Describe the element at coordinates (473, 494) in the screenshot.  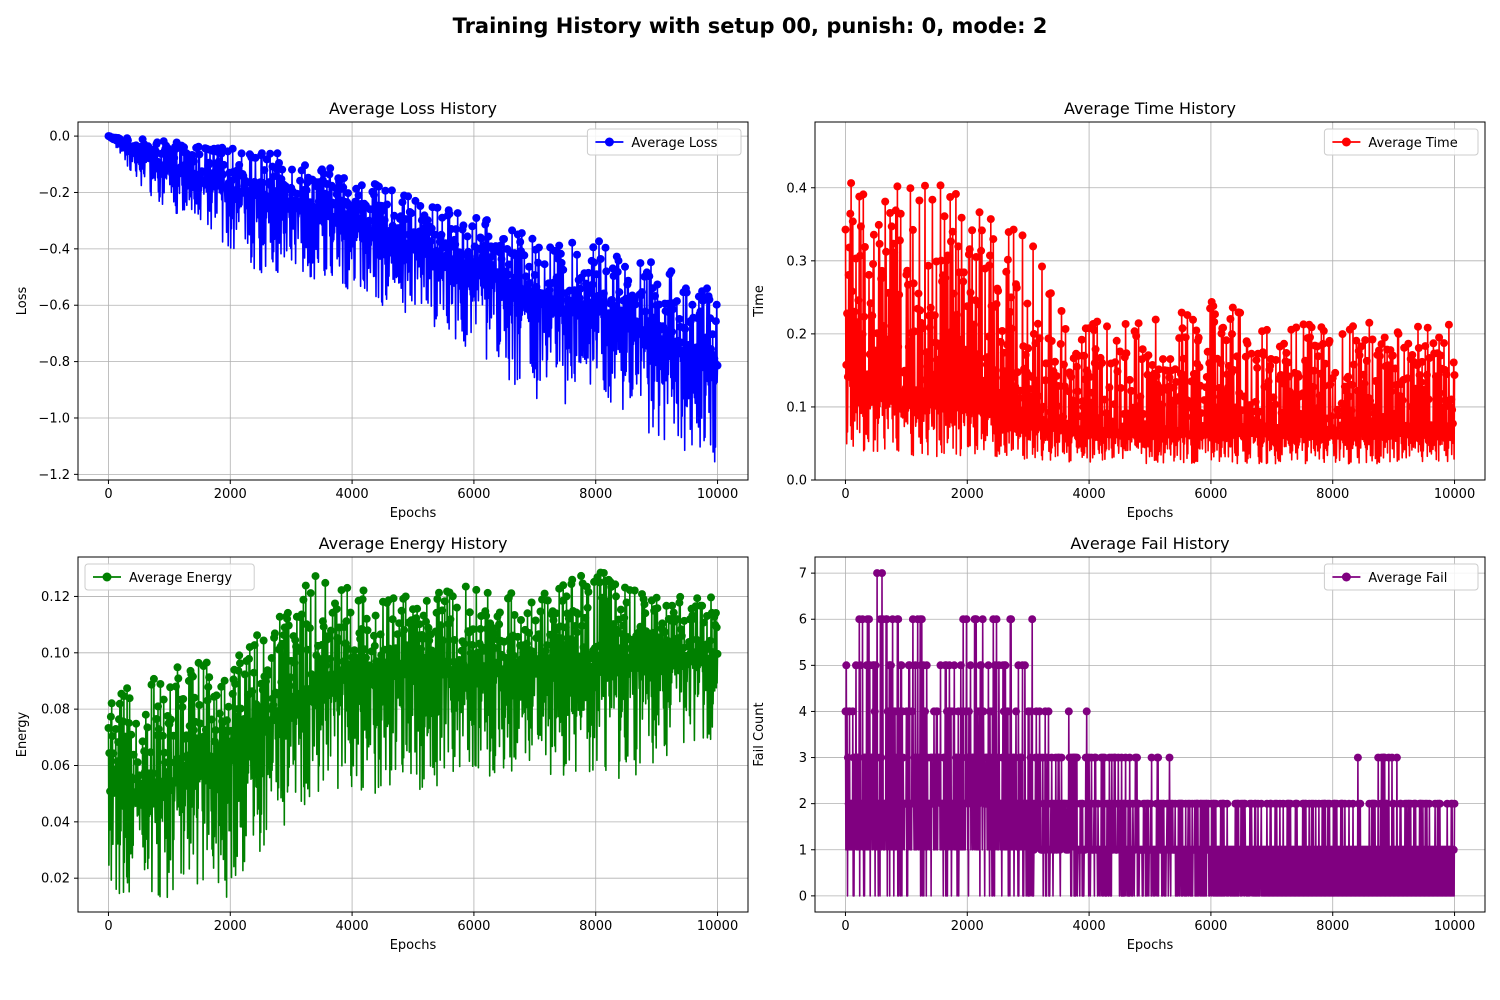
I see `loss-xtick-label-3: 6000` at that location.